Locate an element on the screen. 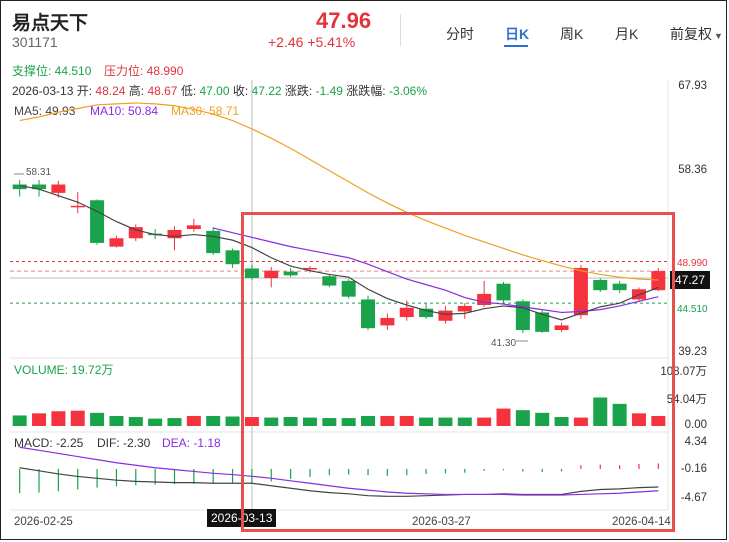 The width and height of the screenshot is (729, 542). active-tab-indicator is located at coordinates (516, 46).